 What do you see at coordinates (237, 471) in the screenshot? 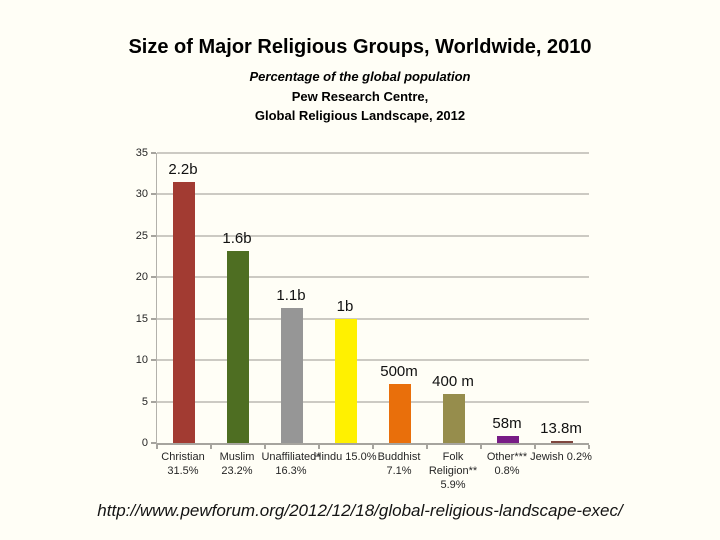
I see `x-axis-category-label-line: 23.2%` at bounding box center [237, 471].